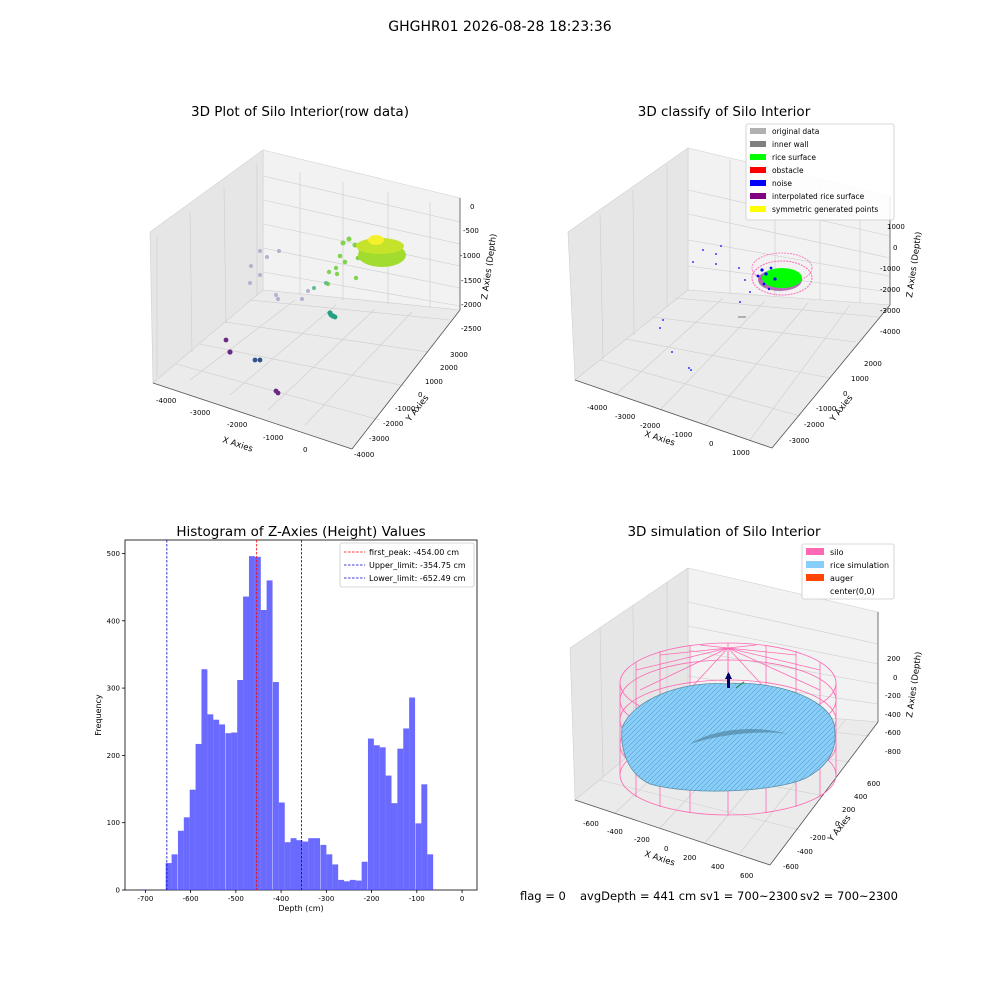 Image resolution: width=1000 pixels, height=1000 pixels. Describe the element at coordinates (659, 858) in the screenshot. I see `x-axis-label: X Axies` at that location.